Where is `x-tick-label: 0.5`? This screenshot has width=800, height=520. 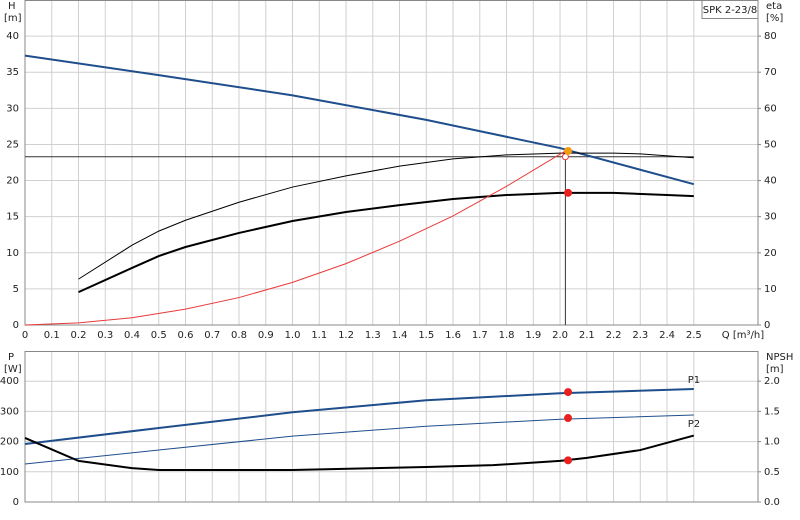 x-tick-label: 0.5 is located at coordinates (159, 335).